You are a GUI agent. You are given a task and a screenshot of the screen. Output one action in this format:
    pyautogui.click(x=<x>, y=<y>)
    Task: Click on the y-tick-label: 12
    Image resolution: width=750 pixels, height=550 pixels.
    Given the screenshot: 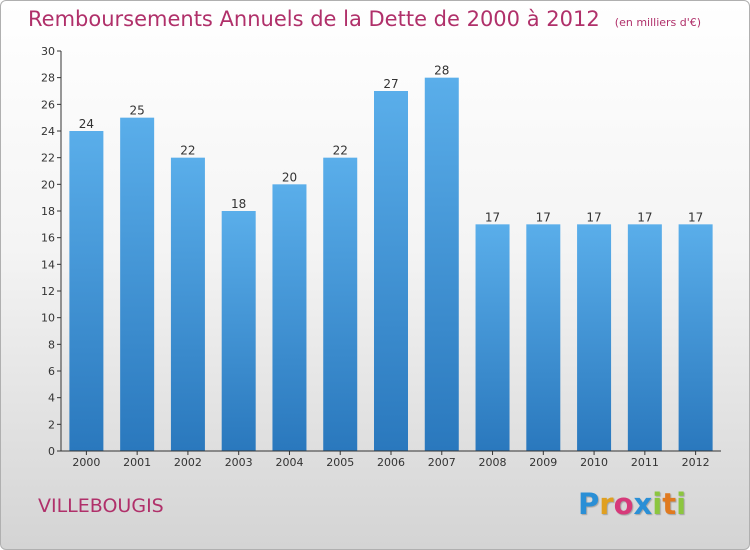 What is the action you would take?
    pyautogui.click(x=48, y=291)
    